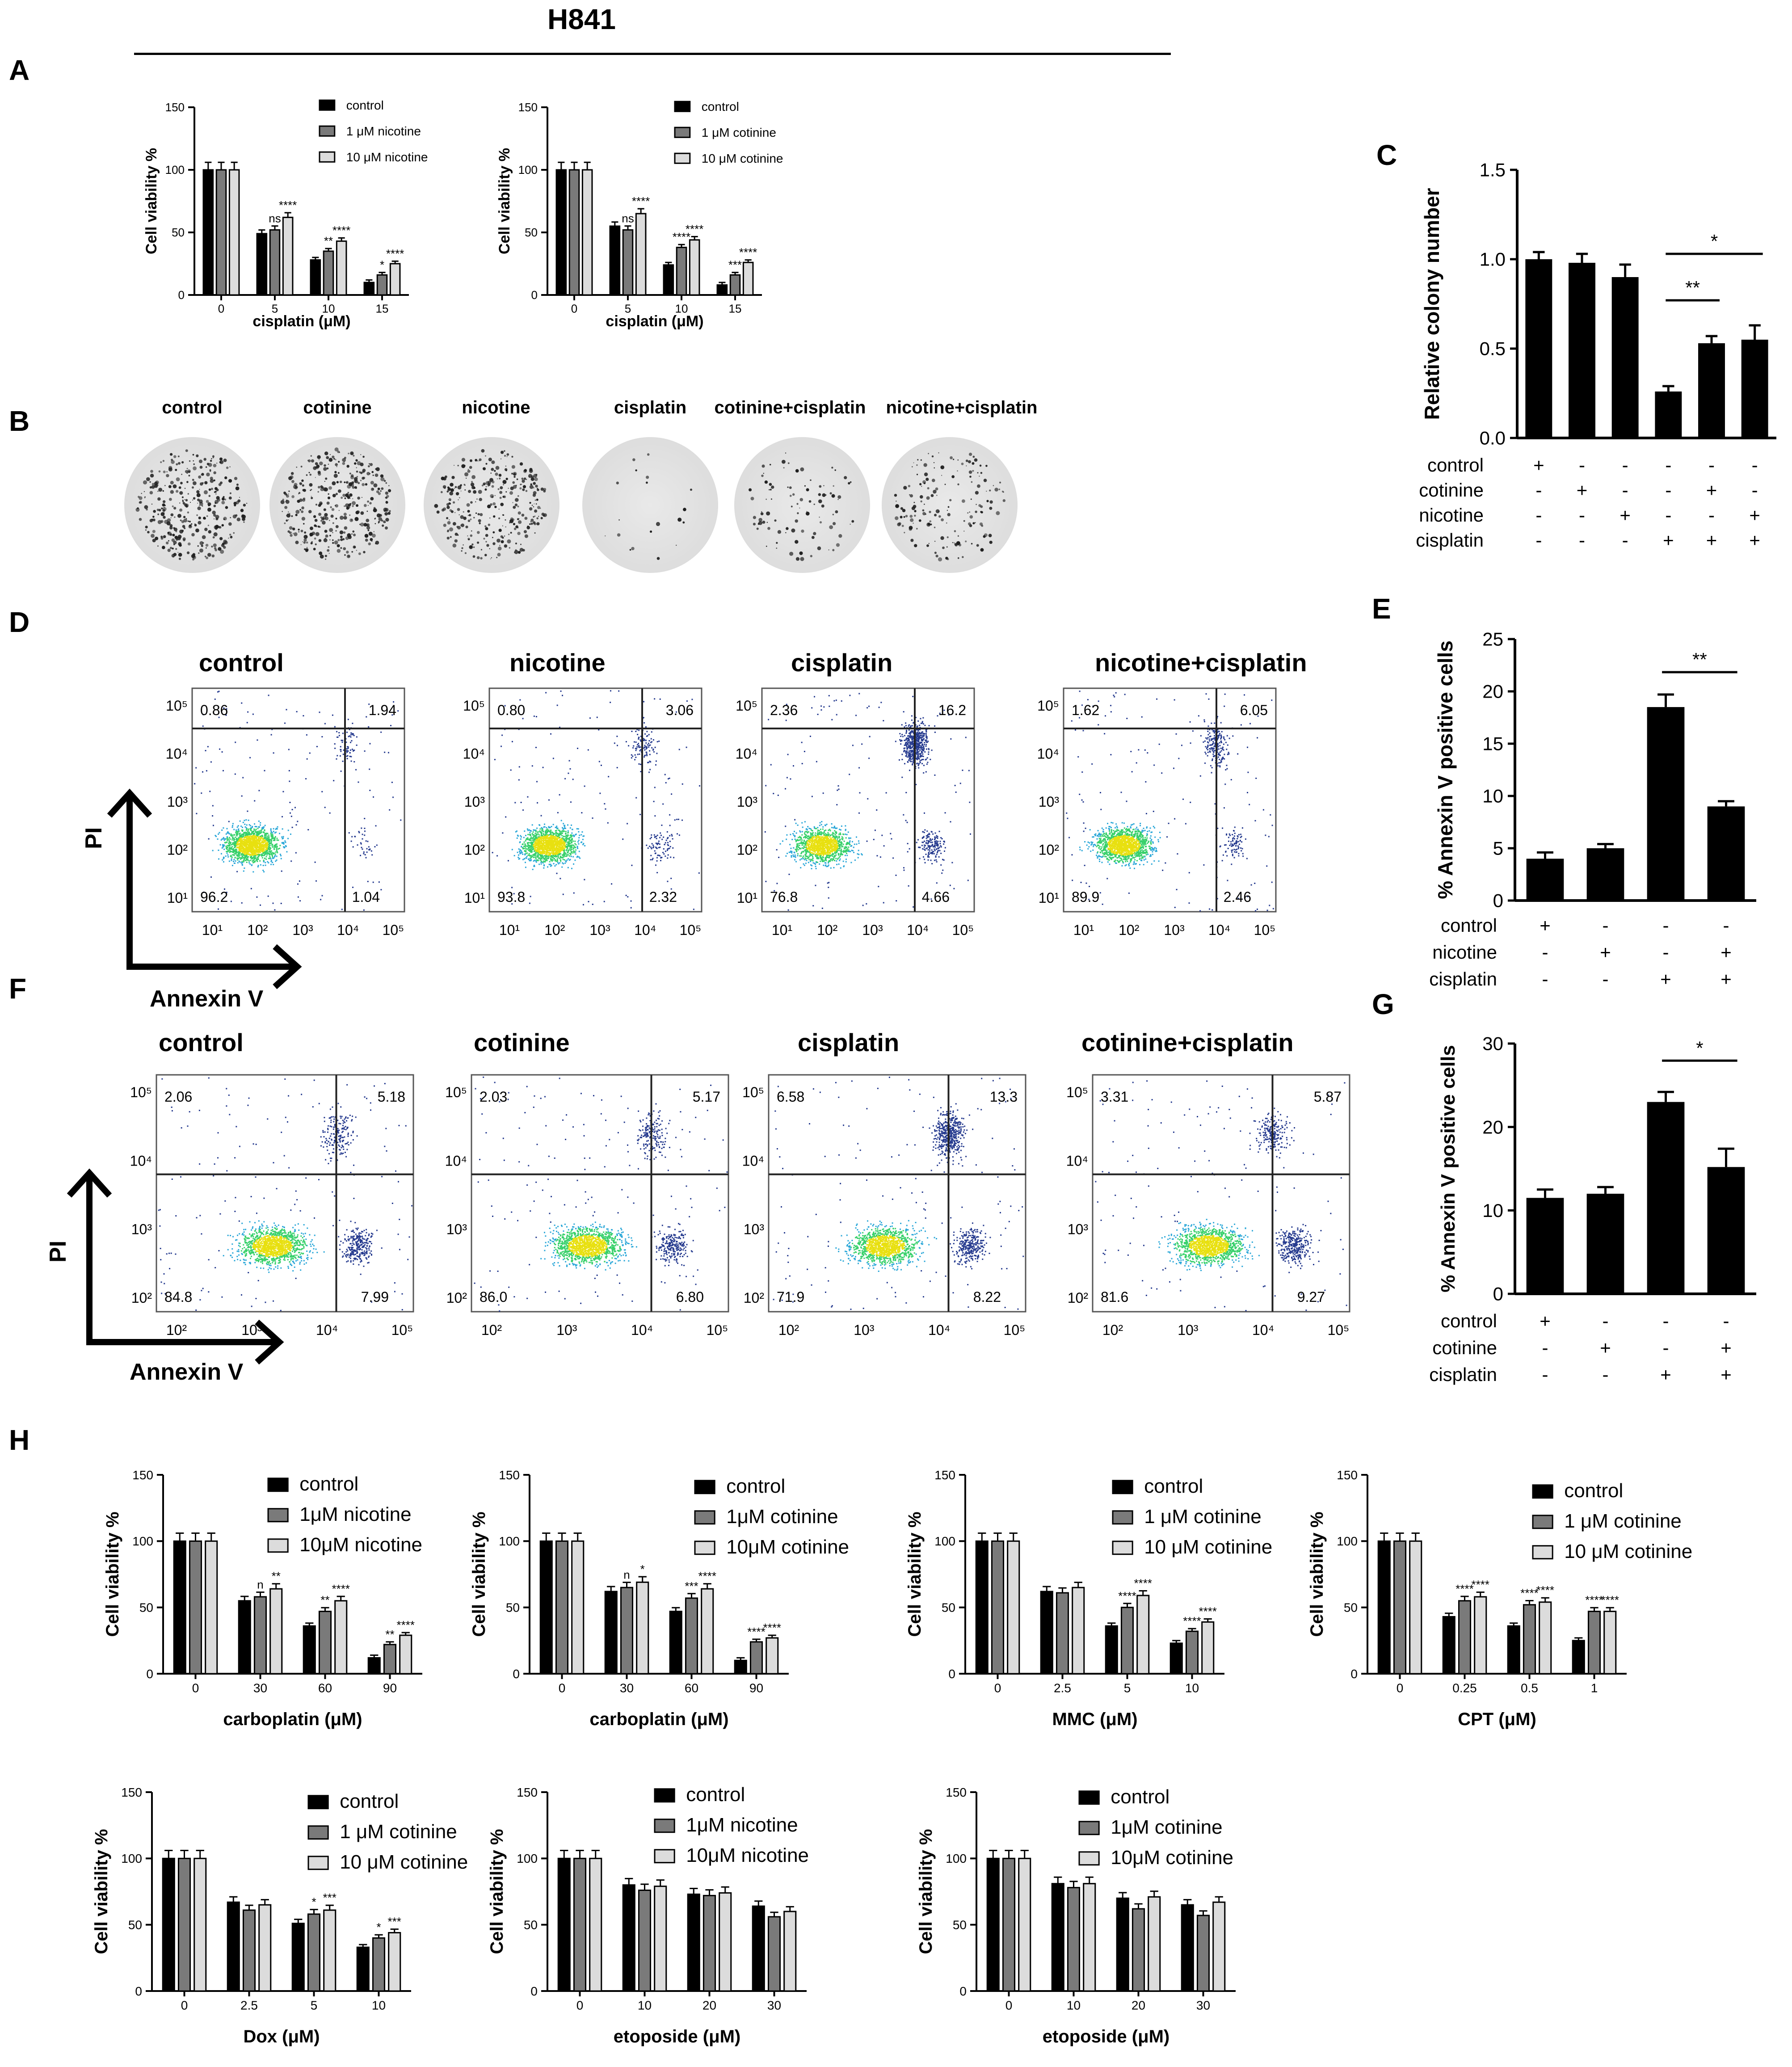  I want to click on title-rule, so click(653, 54).